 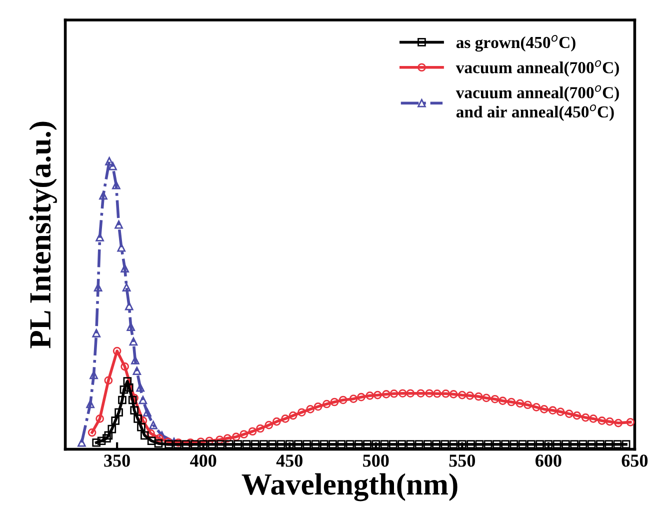 What do you see at coordinates (462, 460) in the screenshot?
I see `x-tick-label: 550` at bounding box center [462, 460].